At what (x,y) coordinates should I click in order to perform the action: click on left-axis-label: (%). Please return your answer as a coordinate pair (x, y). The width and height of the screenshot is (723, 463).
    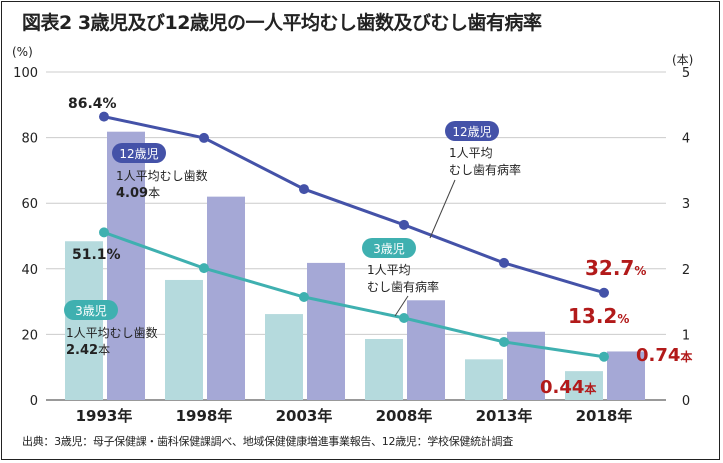
    Looking at the image, I should click on (22, 52).